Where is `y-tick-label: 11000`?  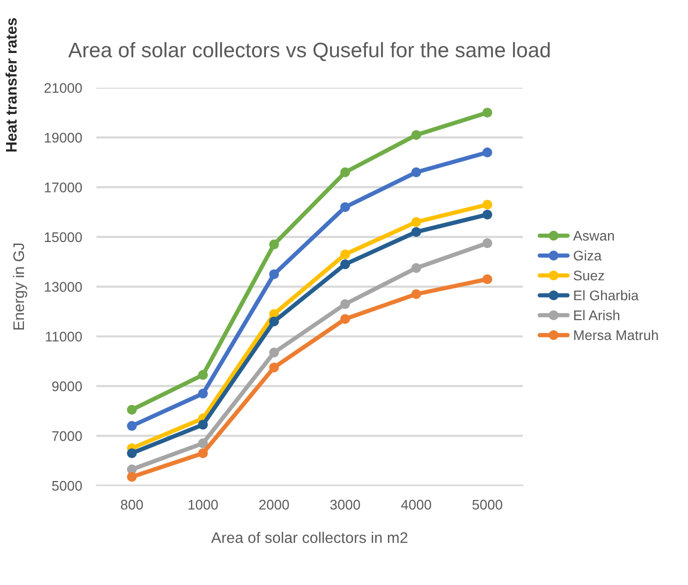 y-tick-label: 11000 is located at coordinates (64, 337).